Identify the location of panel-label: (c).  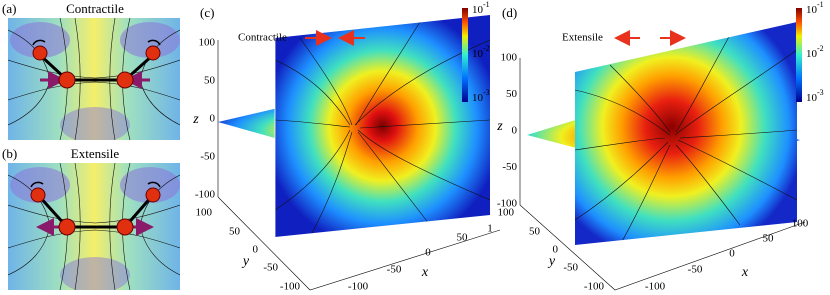
(207, 12).